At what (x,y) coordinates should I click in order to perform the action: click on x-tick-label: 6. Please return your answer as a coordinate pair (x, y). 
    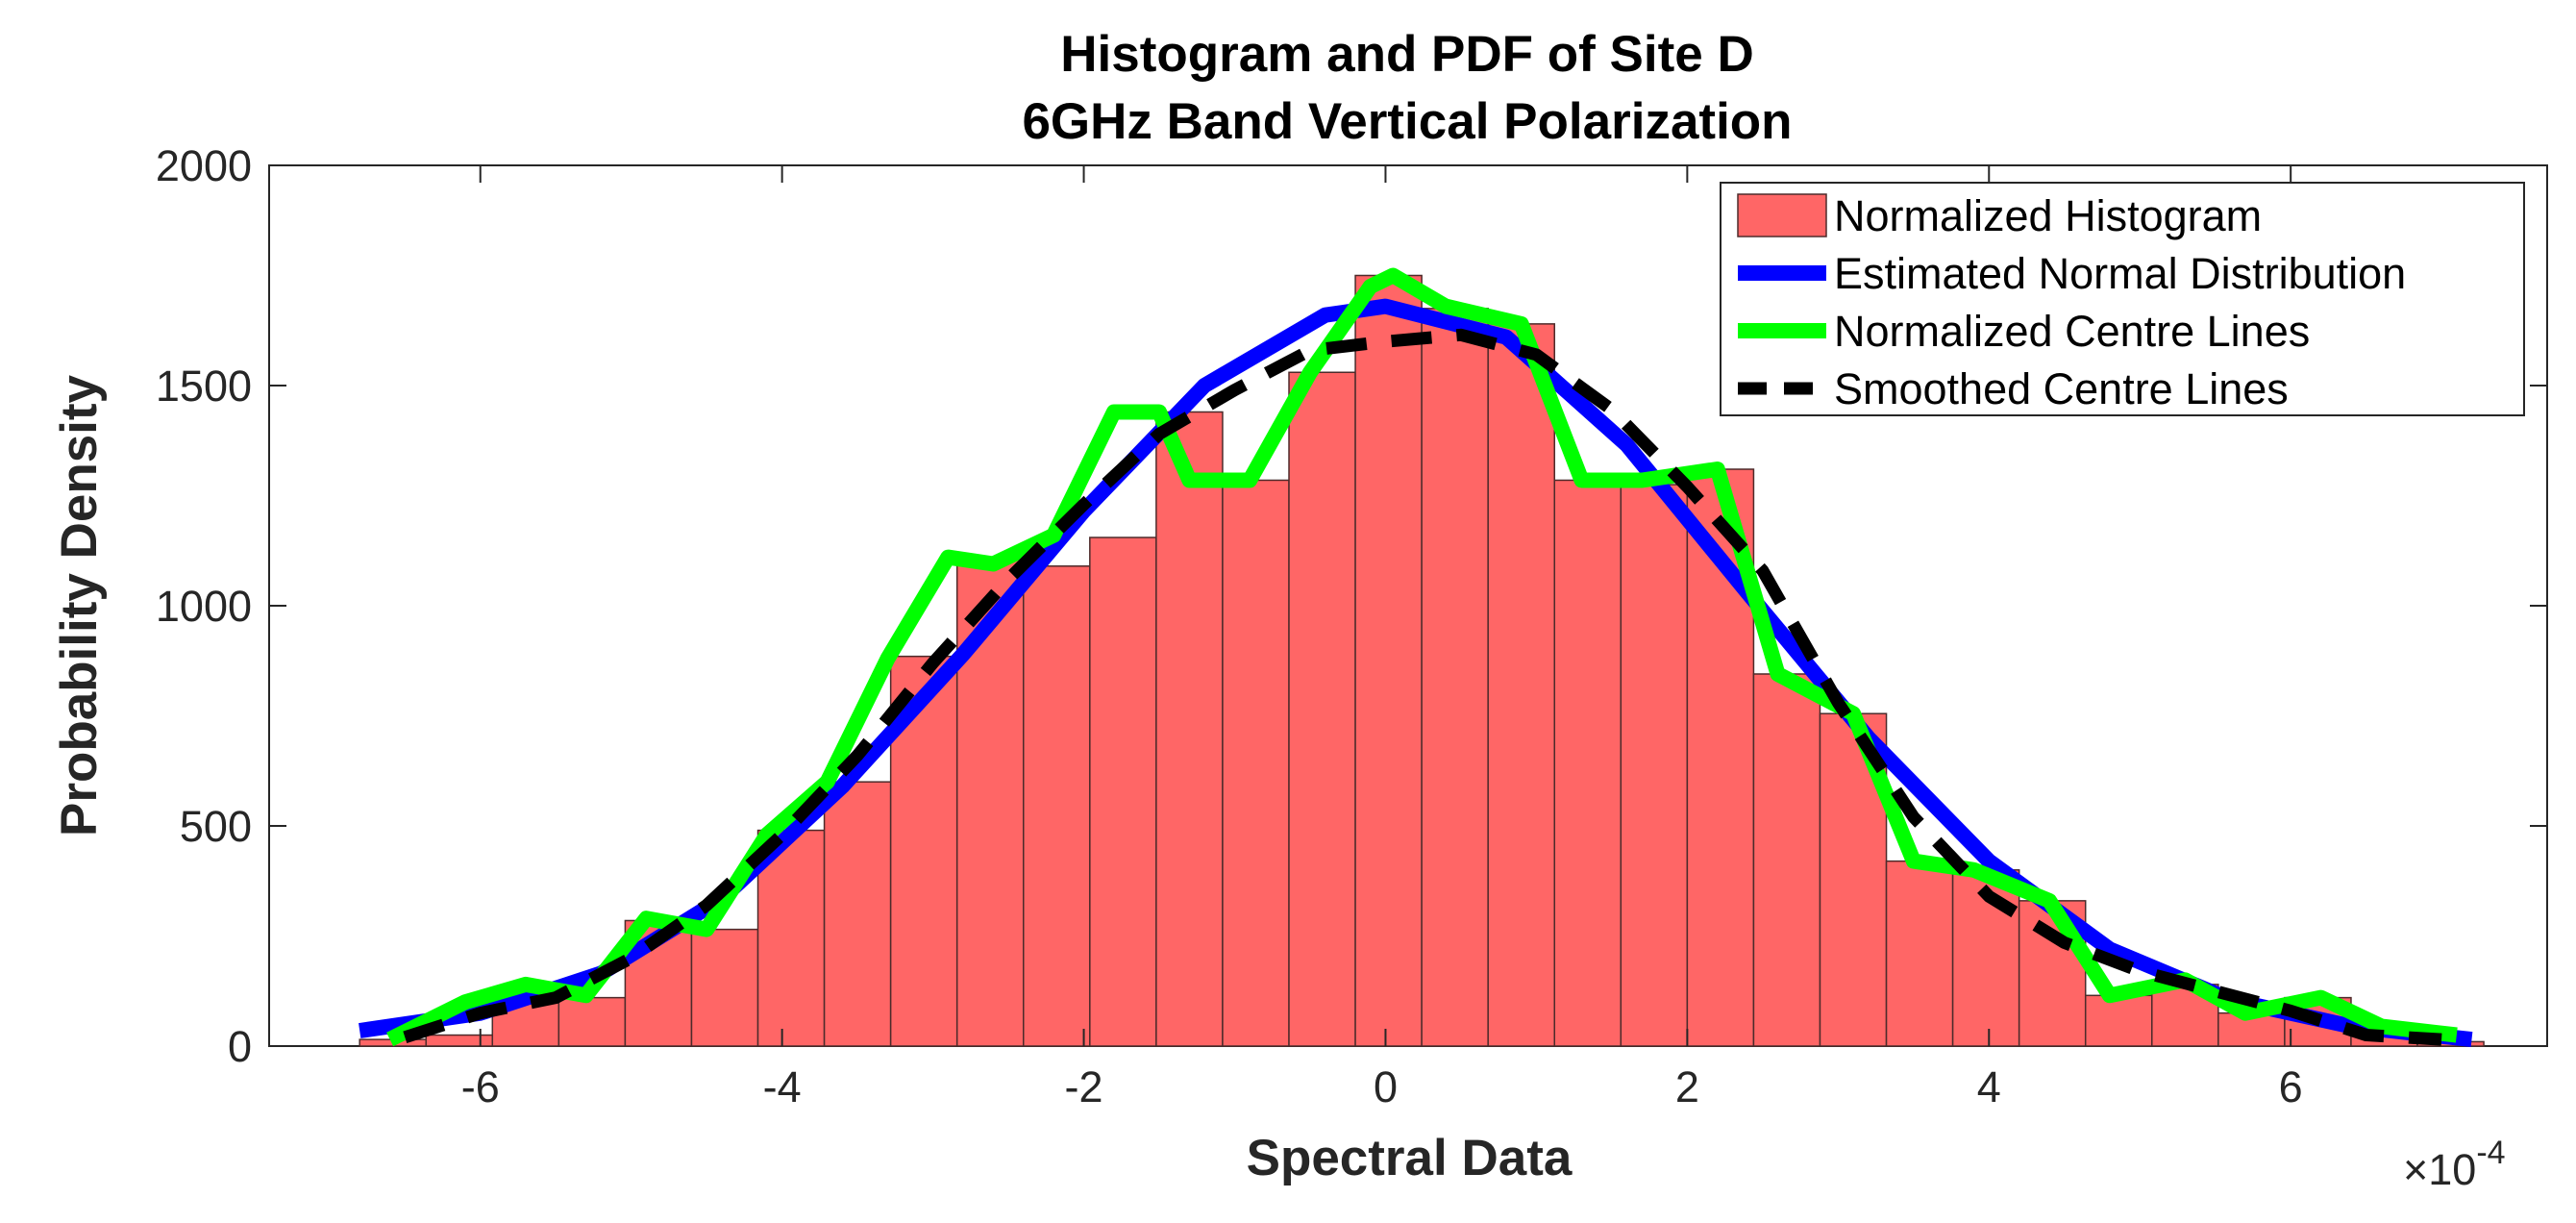
    Looking at the image, I should click on (2291, 1086).